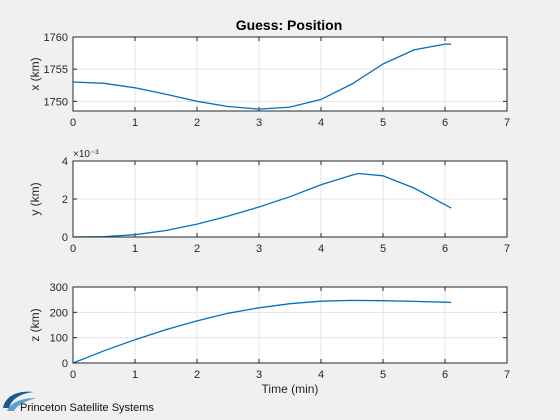  I want to click on figure-title: Guess: Position, so click(289, 25).